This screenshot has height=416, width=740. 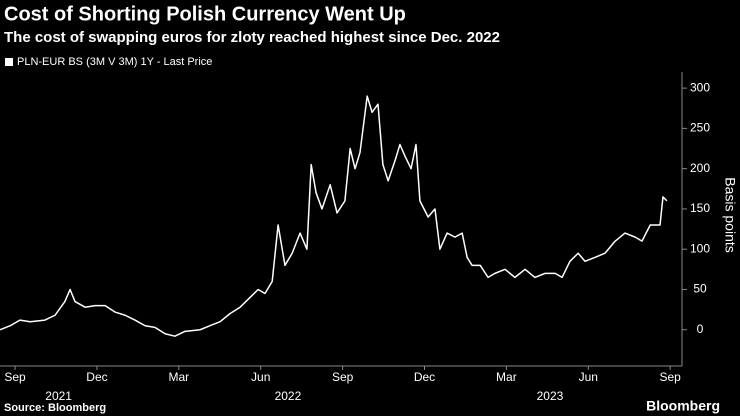 What do you see at coordinates (114, 62) in the screenshot?
I see `legend-label: PLN-EUR BS (3M V 3M) 1Y - Last Price` at bounding box center [114, 62].